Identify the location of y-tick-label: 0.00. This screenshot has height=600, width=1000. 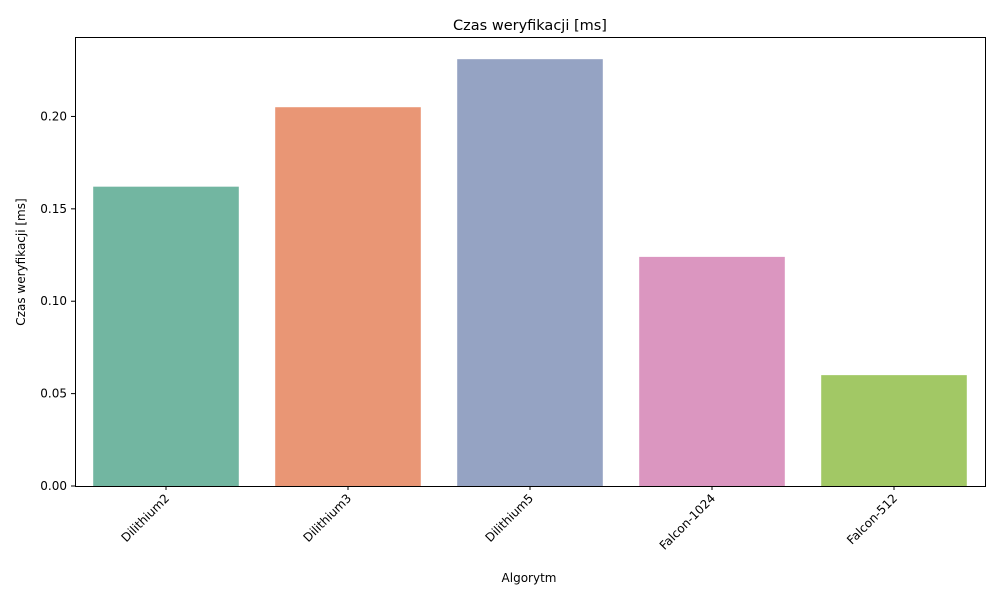
(53, 486).